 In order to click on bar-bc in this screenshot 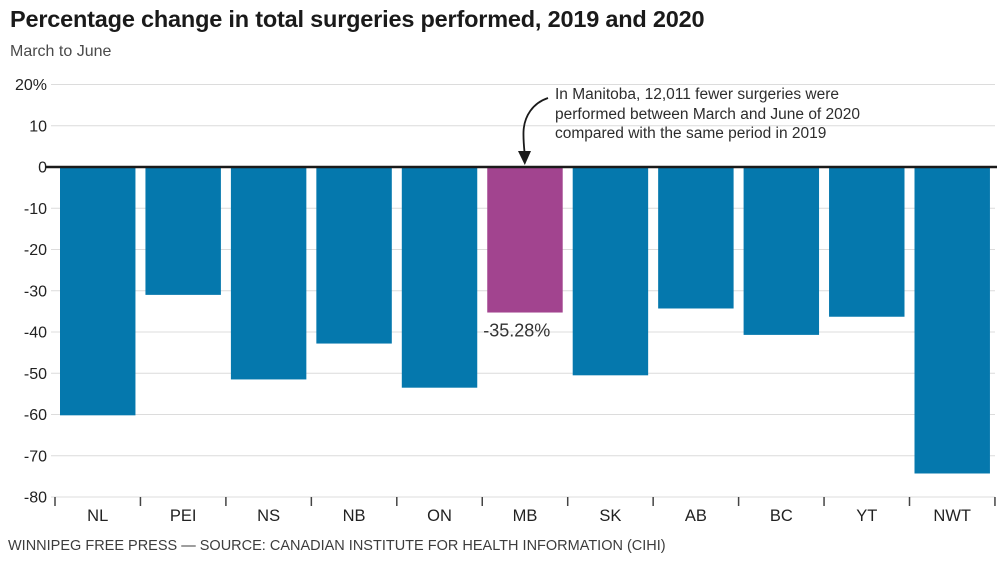, I will do `click(781, 251)`.